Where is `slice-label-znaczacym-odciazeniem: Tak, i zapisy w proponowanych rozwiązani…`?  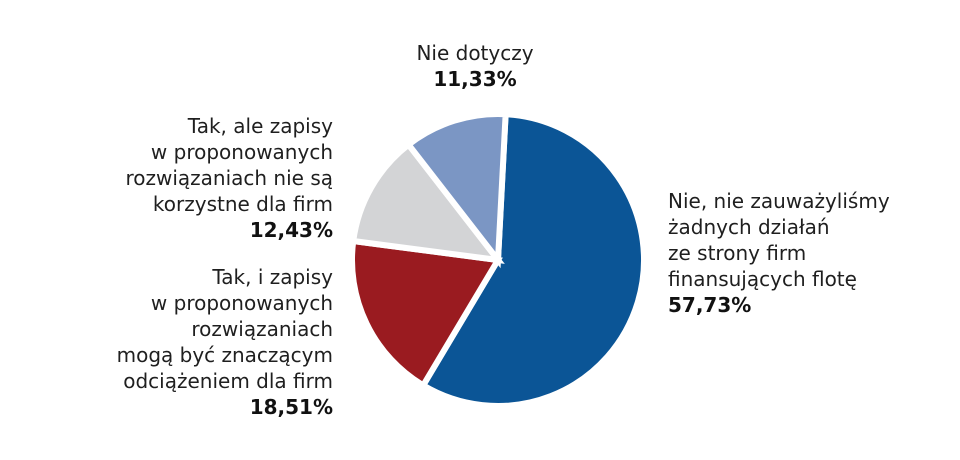 slice-label-znaczacym-odciazeniem: Tak, i zapisy w proponowanych rozwiązani… is located at coordinates (225, 342).